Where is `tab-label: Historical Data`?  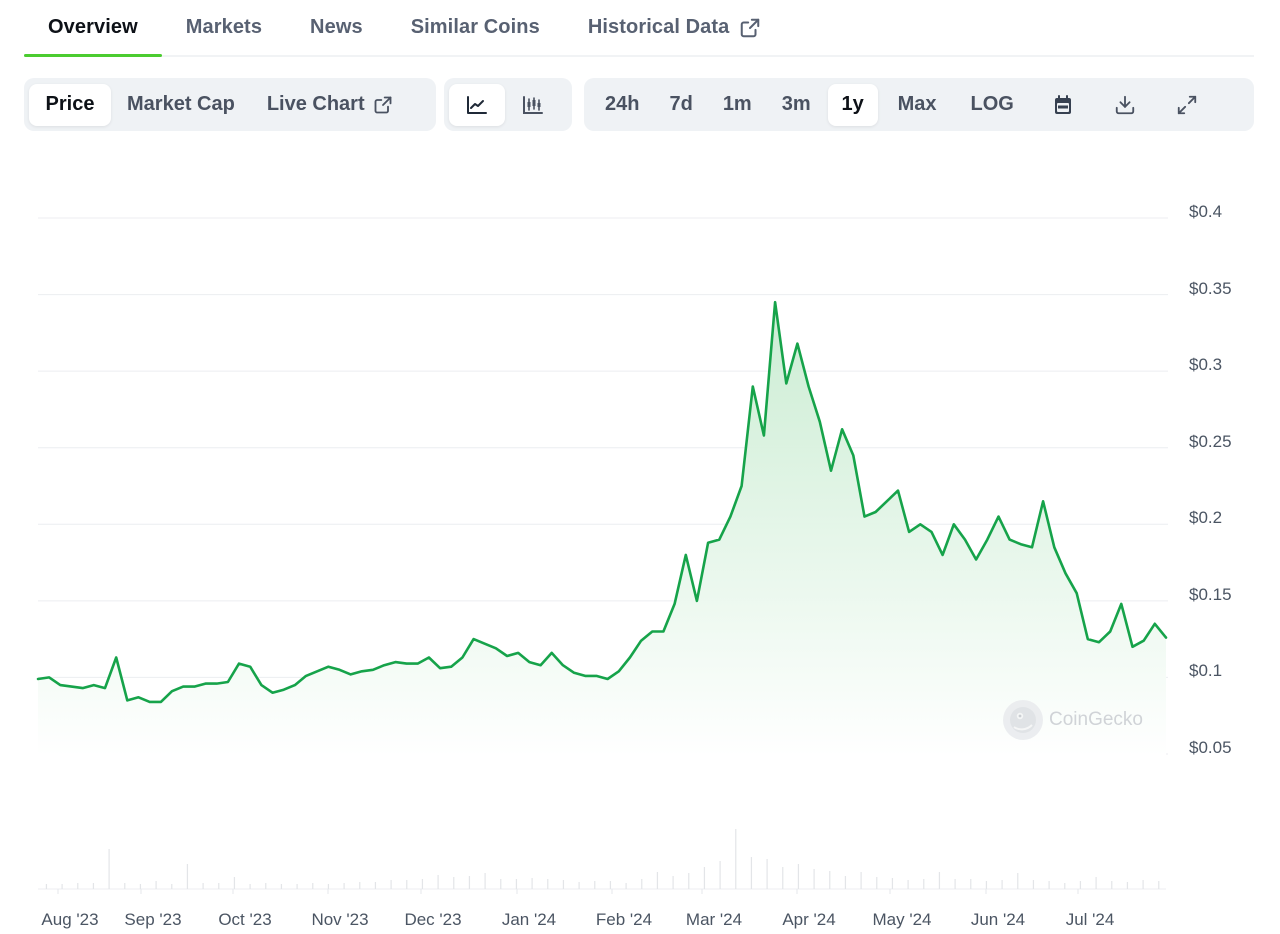
tab-label: Historical Data is located at coordinates (658, 27).